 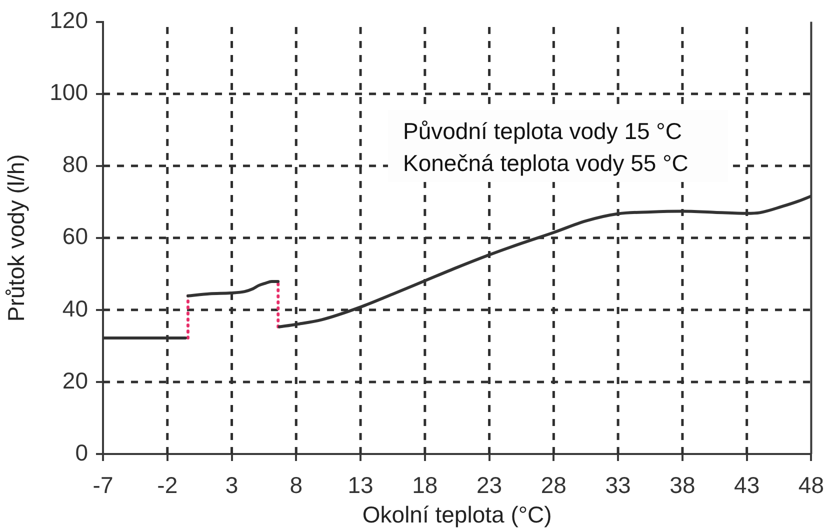 I want to click on x-tick-label: 33, so click(x=618, y=485).